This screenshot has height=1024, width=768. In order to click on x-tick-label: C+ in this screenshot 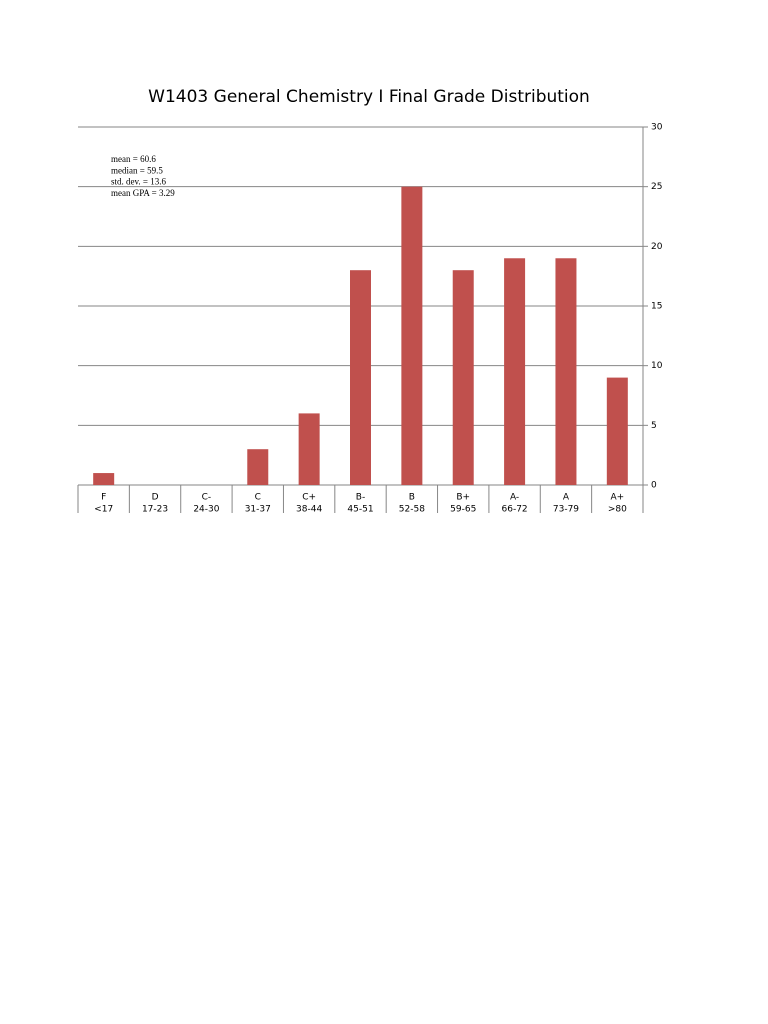, I will do `click(309, 498)`.